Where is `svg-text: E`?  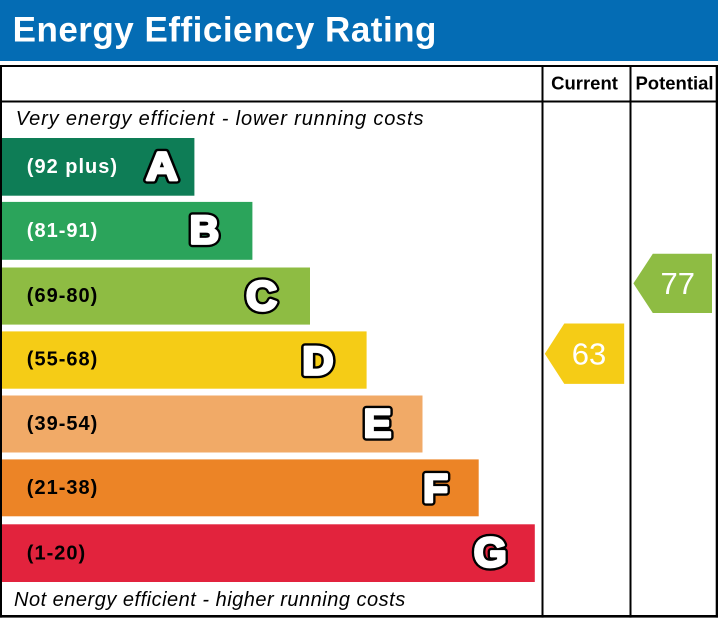 svg-text: E is located at coordinates (378, 423).